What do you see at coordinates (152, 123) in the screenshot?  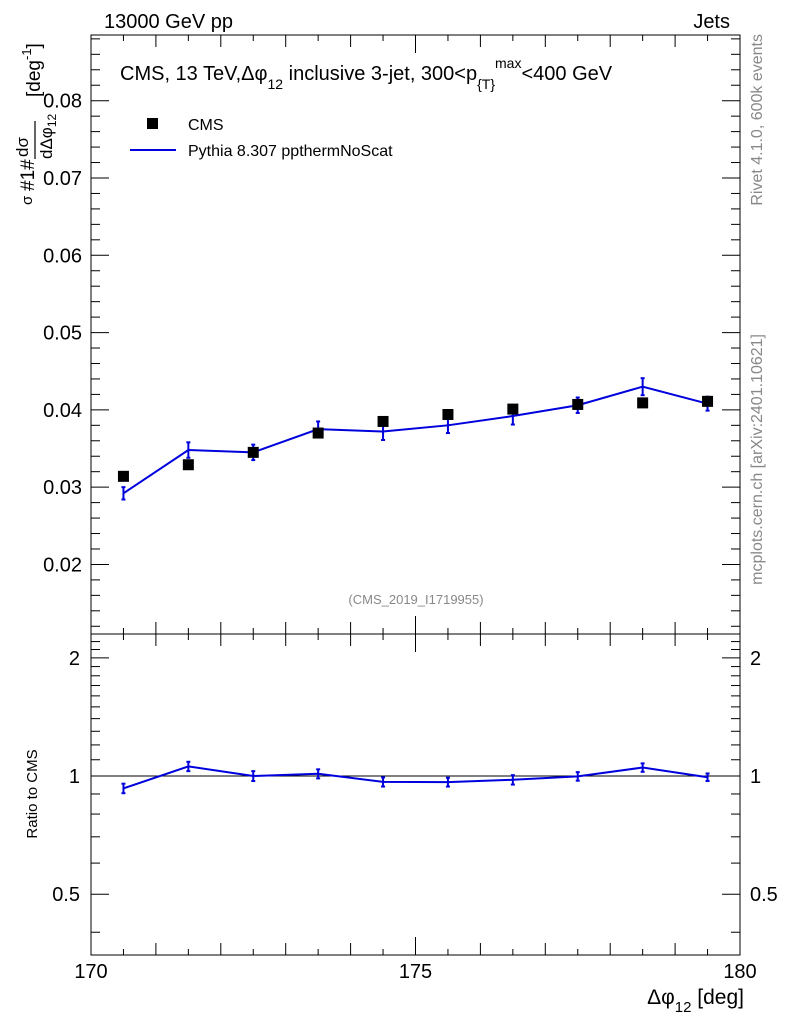 I see `legend-cms-marker` at bounding box center [152, 123].